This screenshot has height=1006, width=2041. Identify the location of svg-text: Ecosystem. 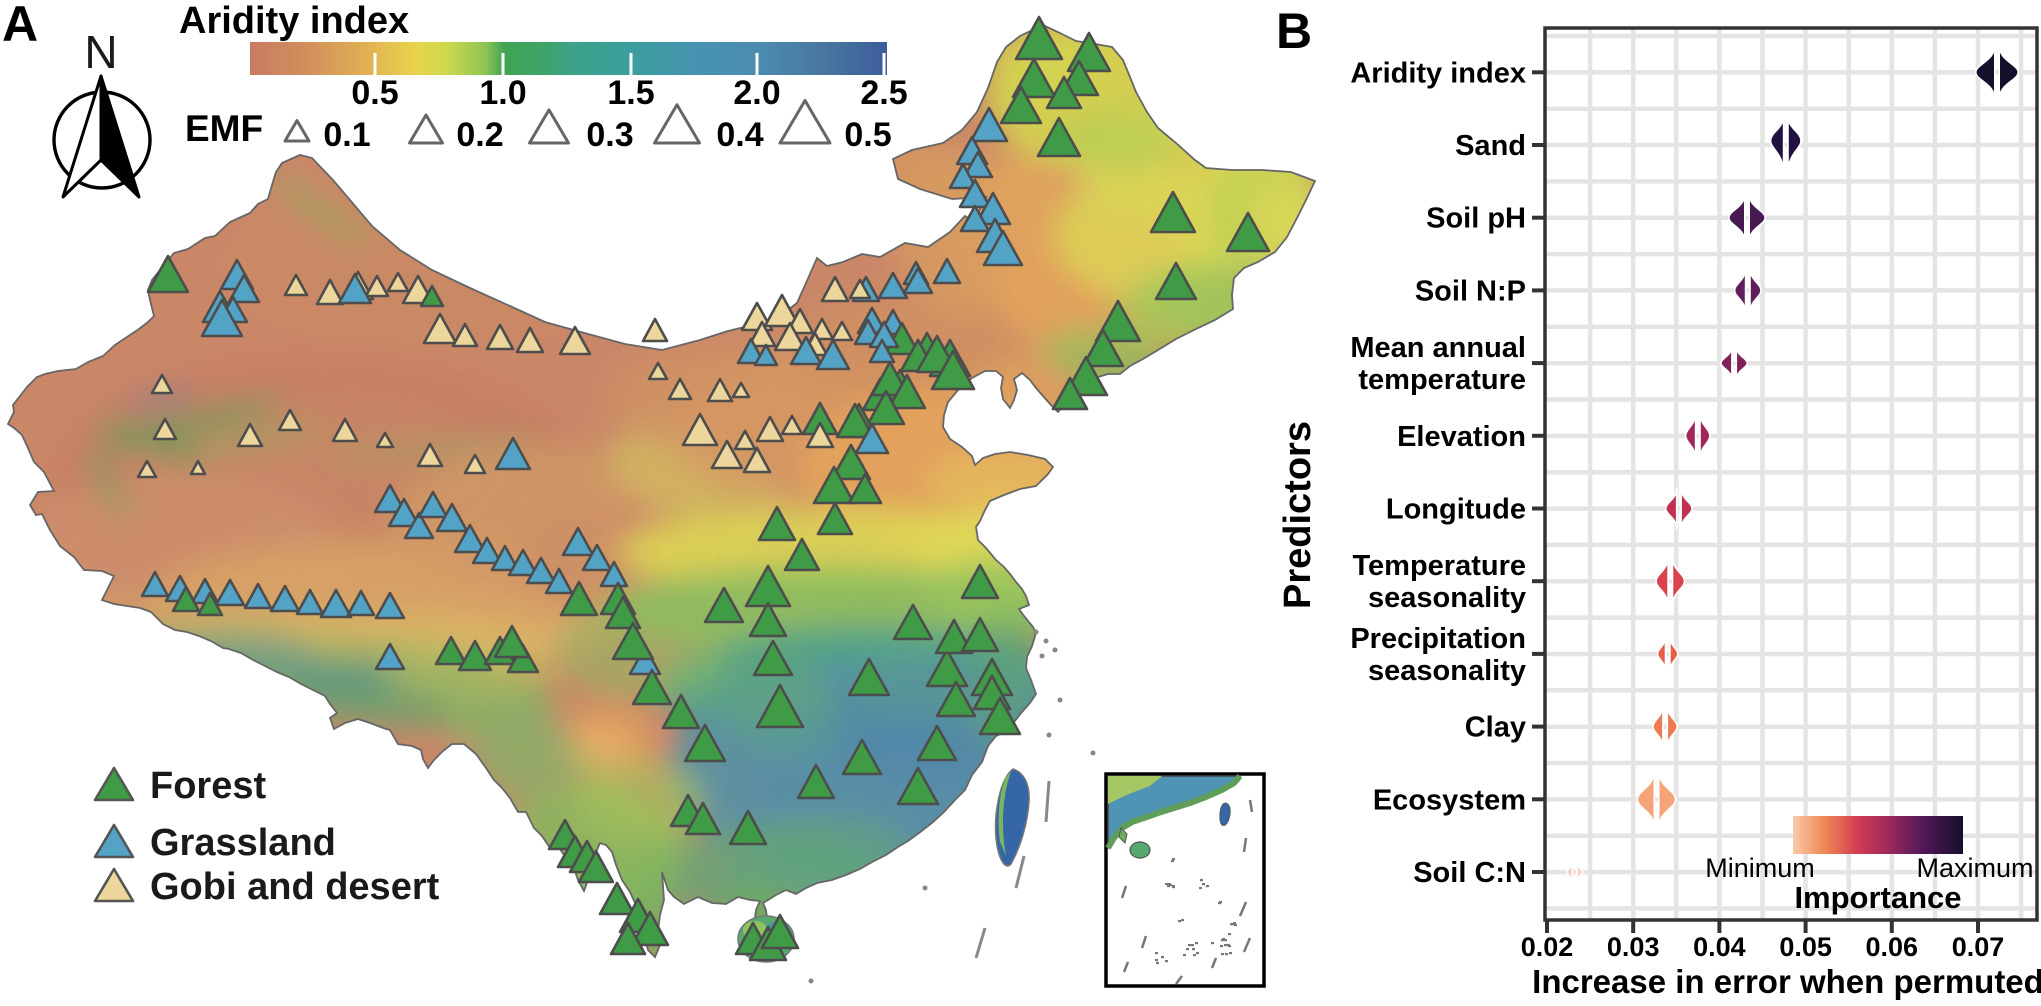
(1449, 800).